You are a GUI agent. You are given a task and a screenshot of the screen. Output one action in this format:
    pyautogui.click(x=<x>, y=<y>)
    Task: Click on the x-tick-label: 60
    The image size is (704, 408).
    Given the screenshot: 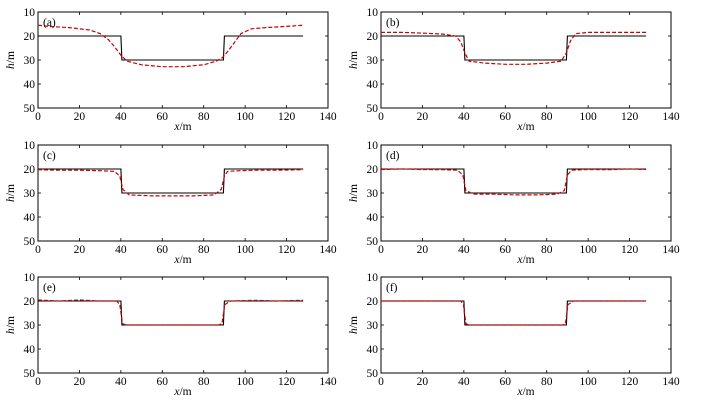 What is the action you would take?
    pyautogui.click(x=506, y=117)
    